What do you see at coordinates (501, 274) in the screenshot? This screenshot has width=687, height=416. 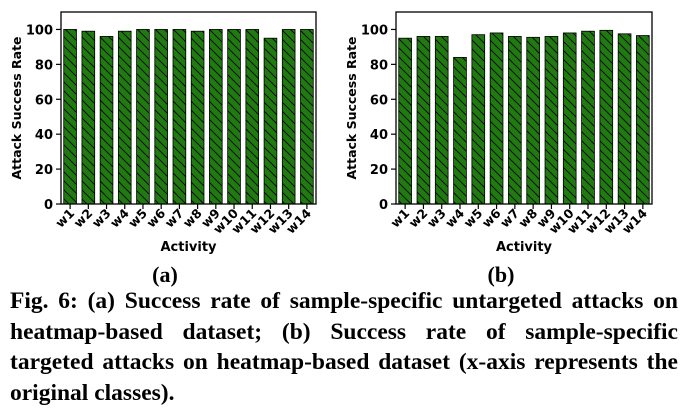 I see `panel-label-b: (b)` at bounding box center [501, 274].